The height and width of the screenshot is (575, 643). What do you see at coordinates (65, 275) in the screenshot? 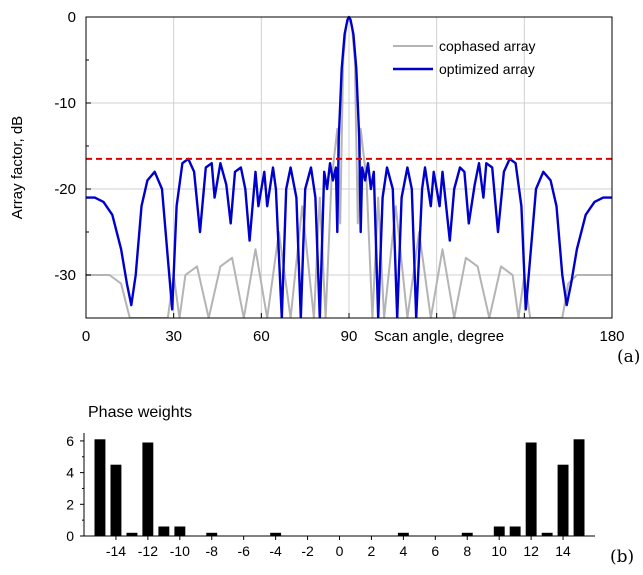
I see `y-tick-label: -30` at bounding box center [65, 275].